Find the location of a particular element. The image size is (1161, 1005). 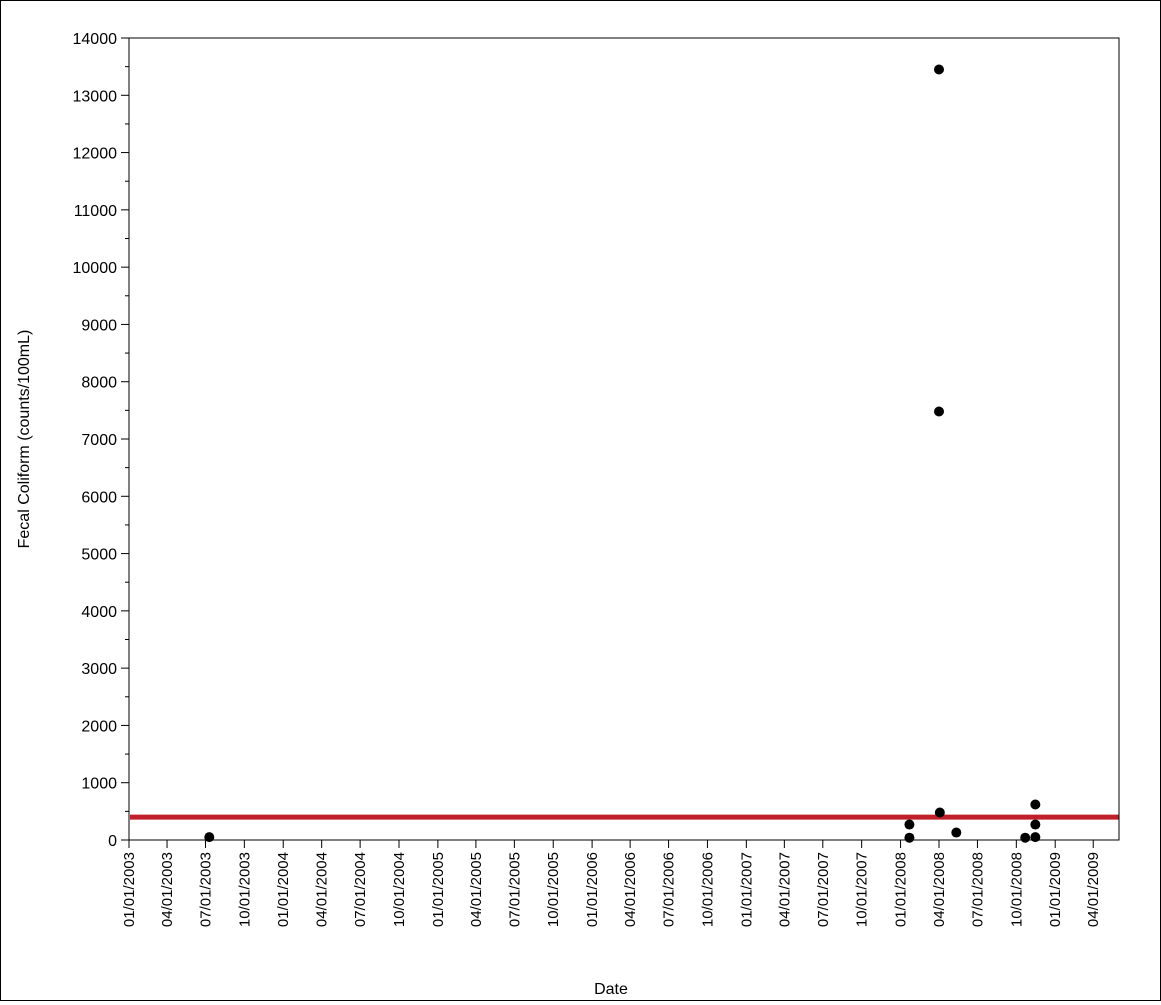

y-tick-label: 0 is located at coordinates (112, 841).